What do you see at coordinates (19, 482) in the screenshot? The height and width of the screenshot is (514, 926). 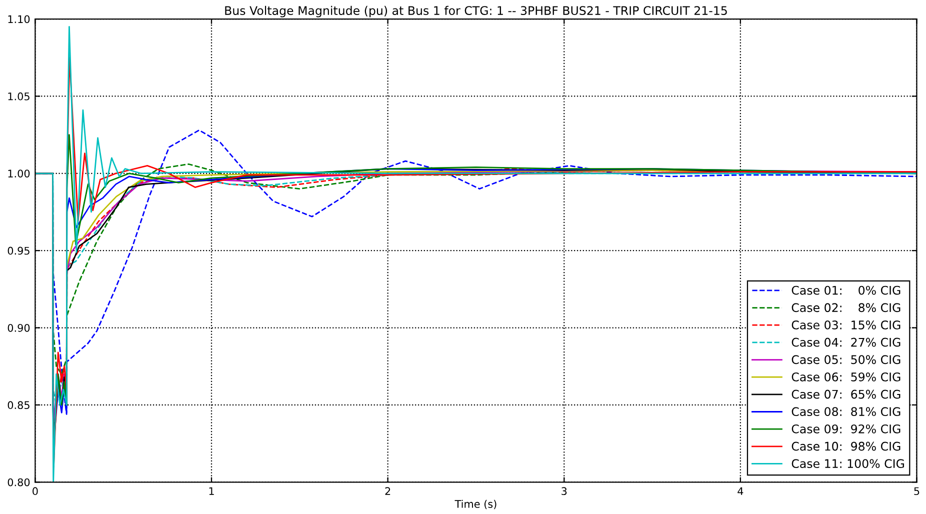 I see `y-tick-label: 0.80` at bounding box center [19, 482].